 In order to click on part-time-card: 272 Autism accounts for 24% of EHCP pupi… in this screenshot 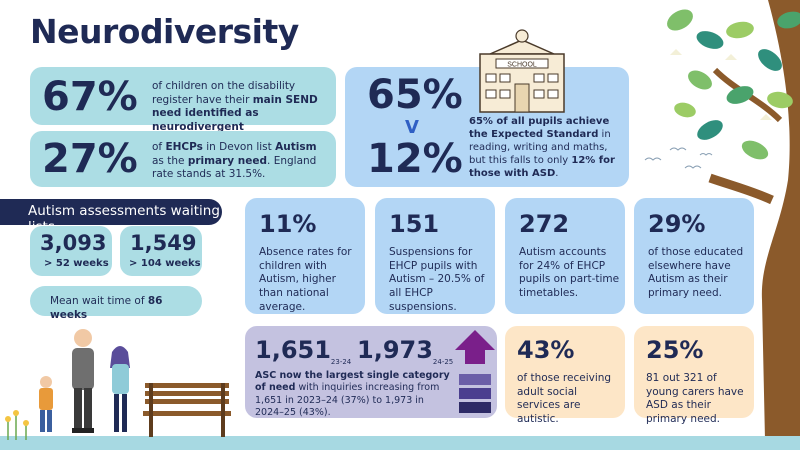, I will do `click(565, 256)`.